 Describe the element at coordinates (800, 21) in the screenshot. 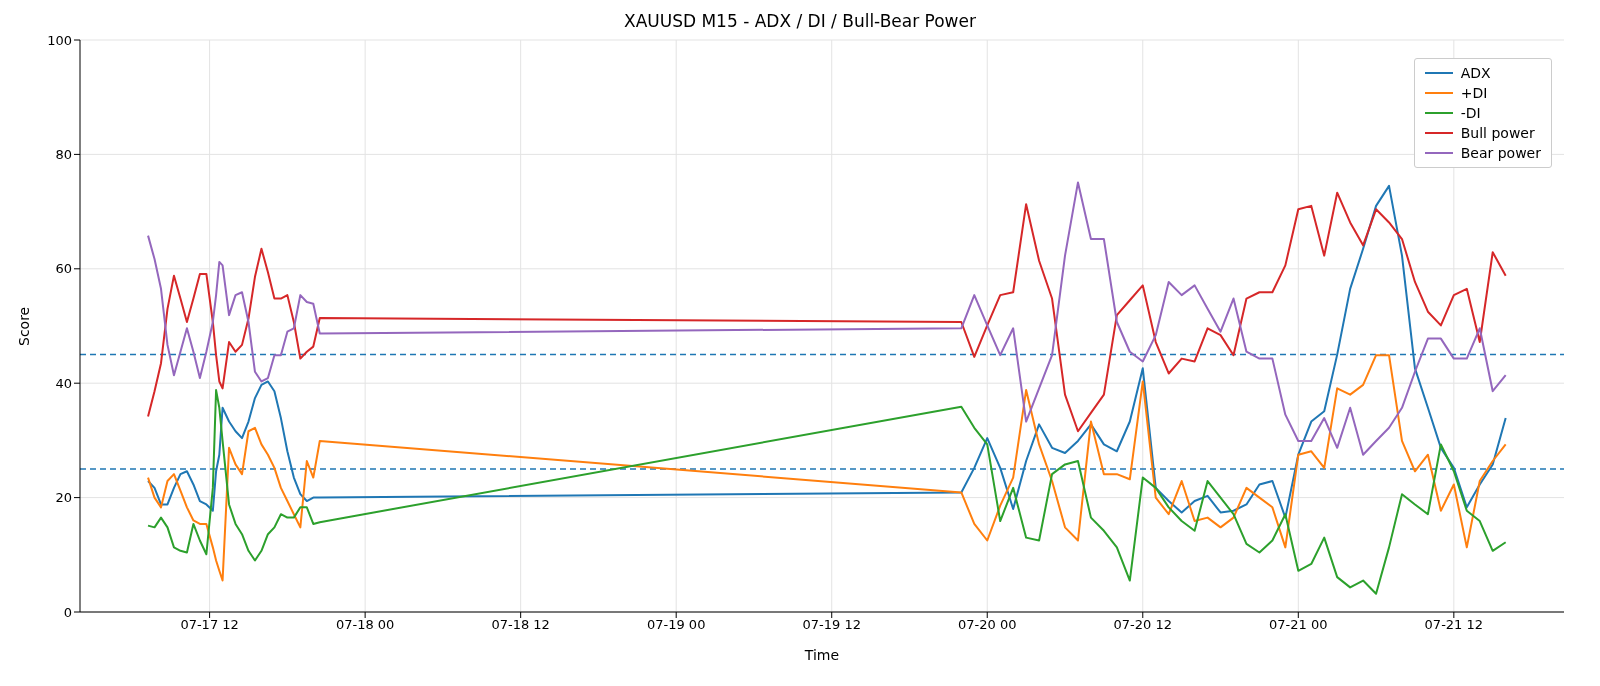

I see `chart-title: XAUUSD M15 - ADX / DI / Bull-Bear Power` at that location.